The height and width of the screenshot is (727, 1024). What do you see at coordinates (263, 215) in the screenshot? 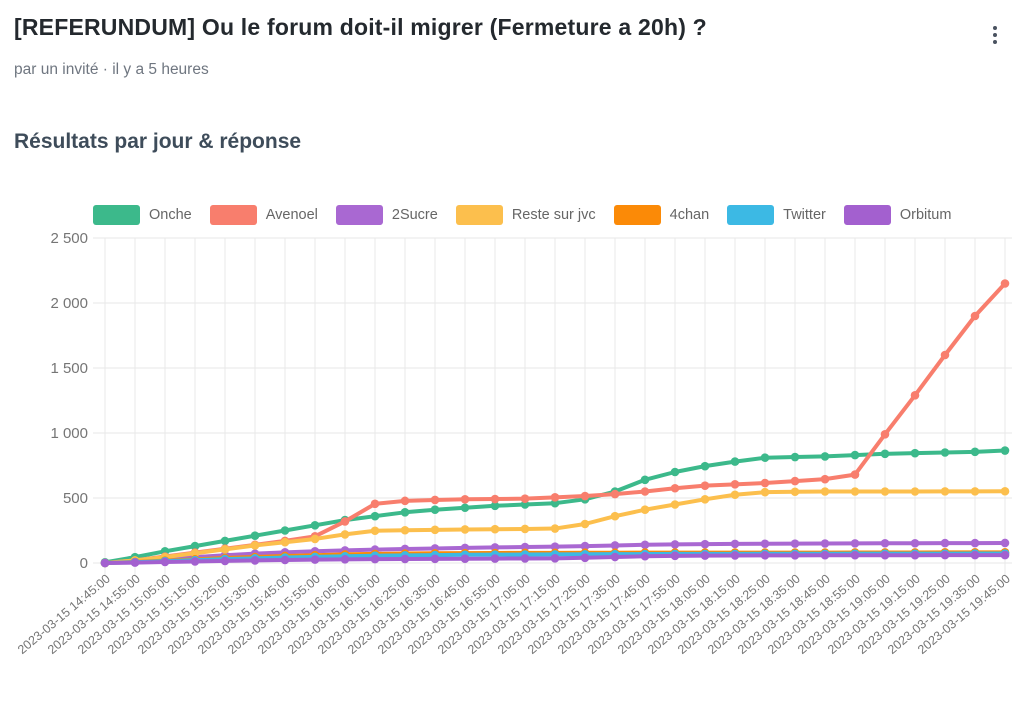
I see `legend-item-avenoel: Avenoel` at bounding box center [263, 215].